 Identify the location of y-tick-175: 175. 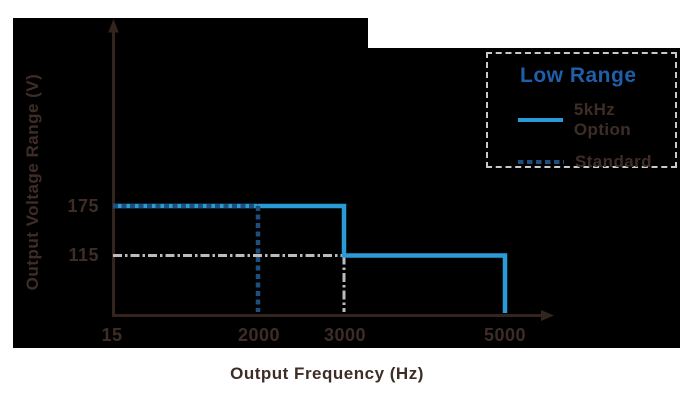
(83, 206).